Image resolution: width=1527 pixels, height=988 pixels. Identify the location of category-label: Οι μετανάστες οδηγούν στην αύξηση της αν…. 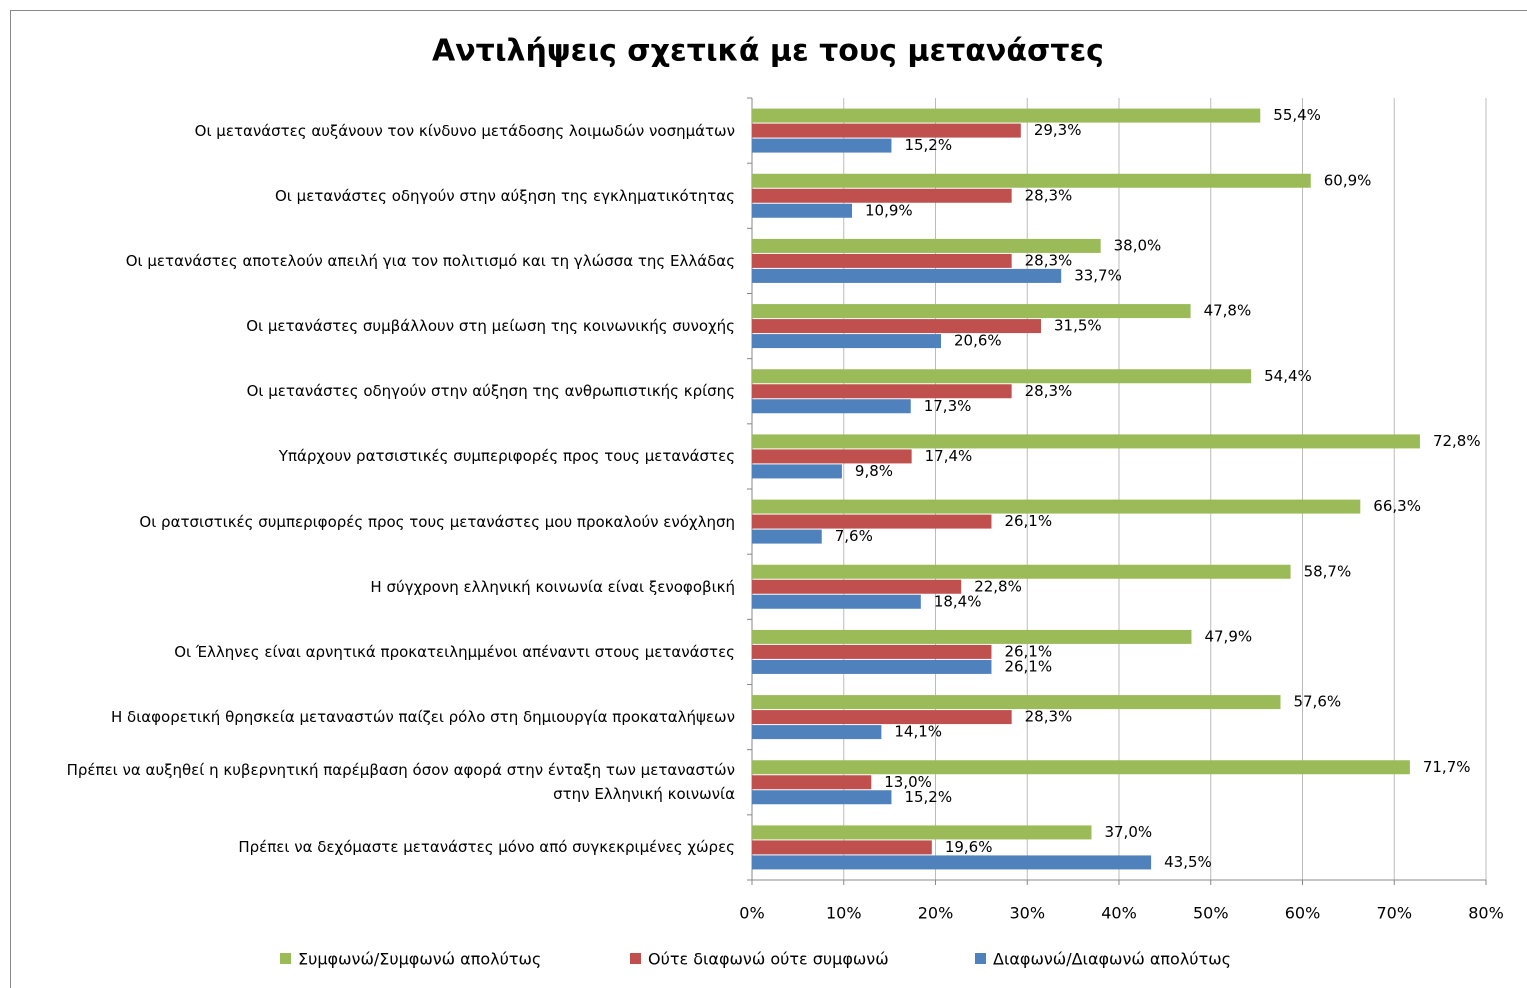
(490, 391).